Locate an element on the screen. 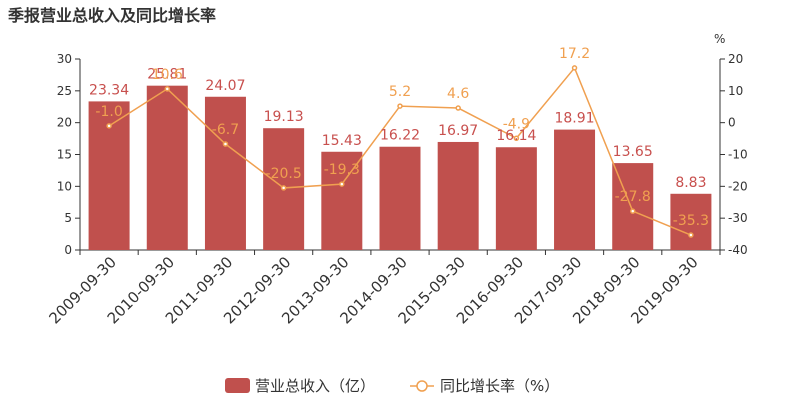 The width and height of the screenshot is (800, 400). y-left-tick-label: 30 is located at coordinates (64, 59).